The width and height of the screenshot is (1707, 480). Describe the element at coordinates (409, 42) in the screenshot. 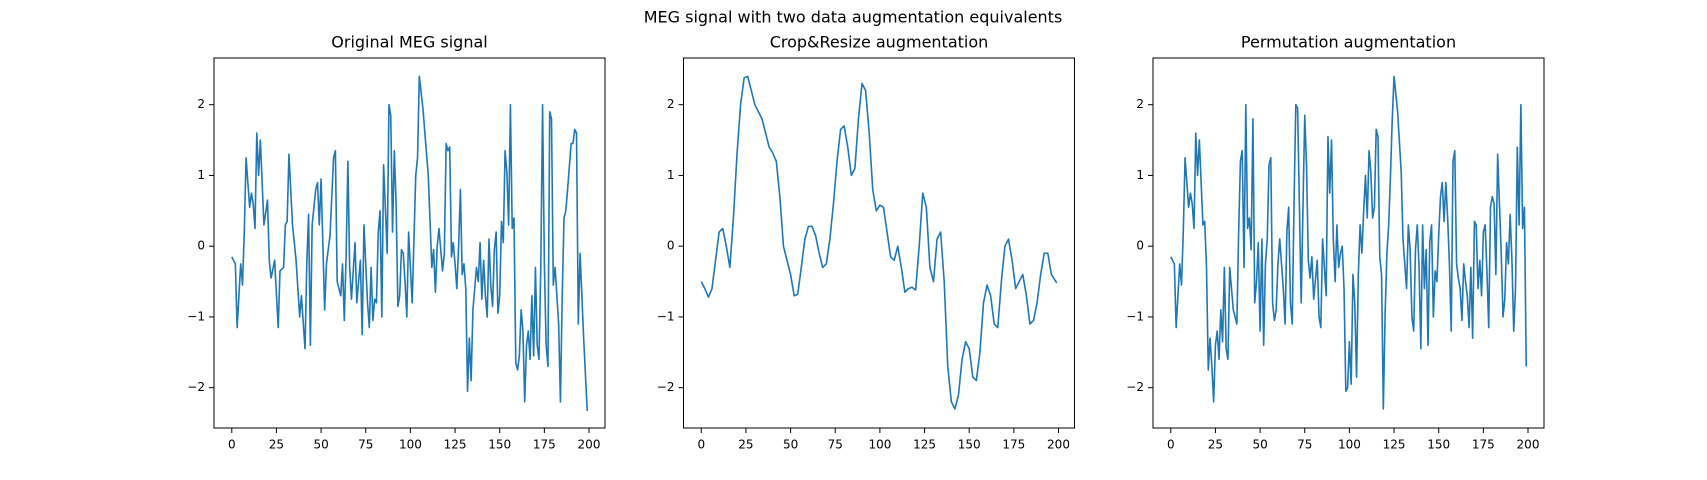

I see `subplot-title: Original MEG signal` at that location.